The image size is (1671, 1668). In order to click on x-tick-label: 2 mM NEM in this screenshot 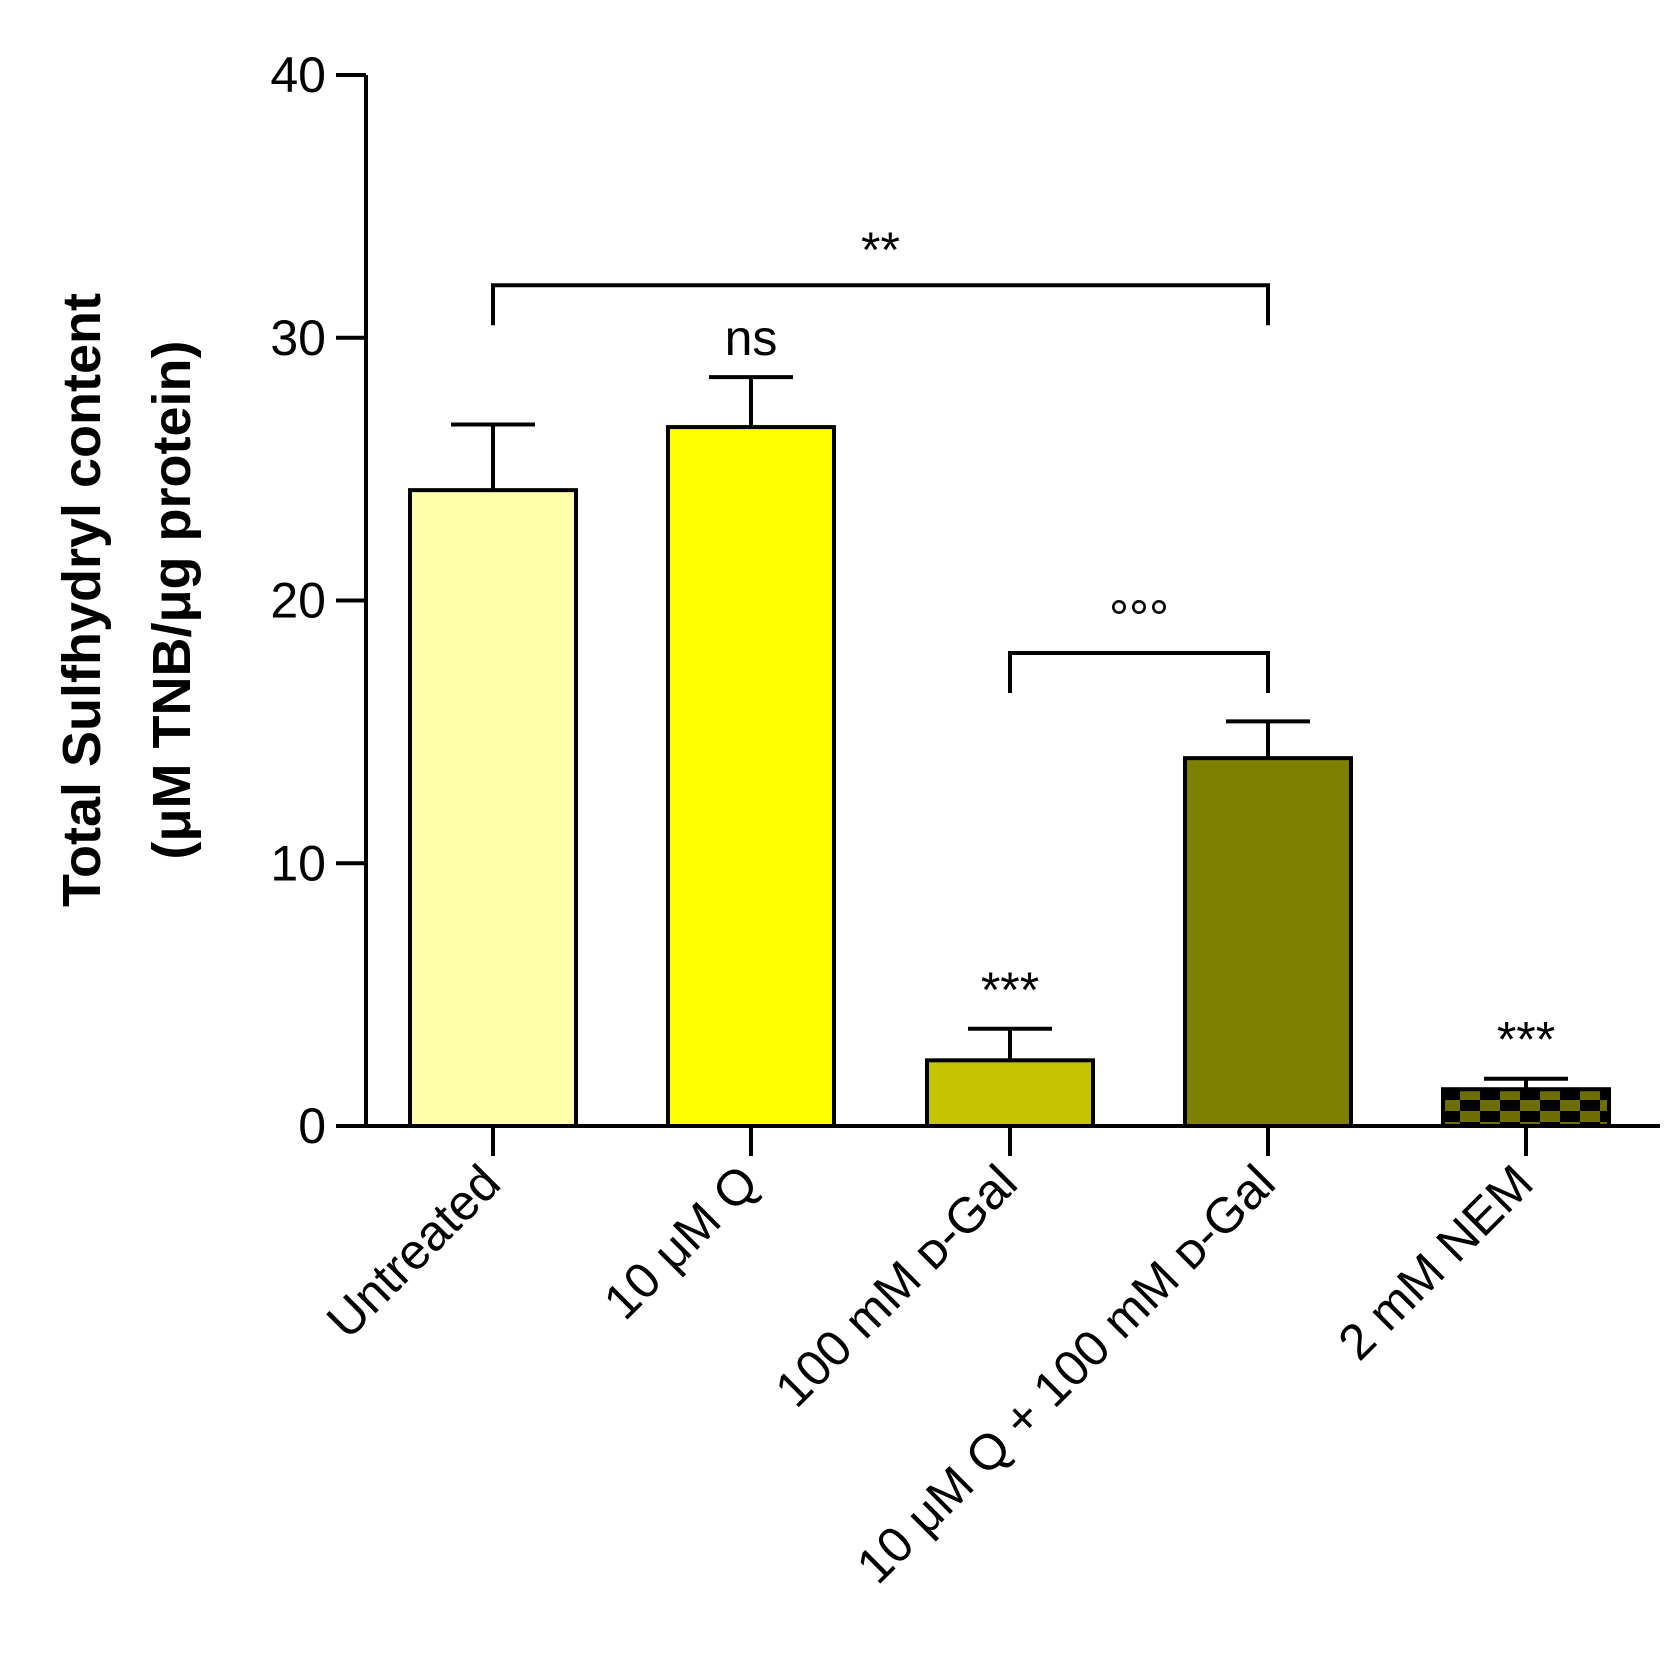, I will do `click(1435, 1262)`.